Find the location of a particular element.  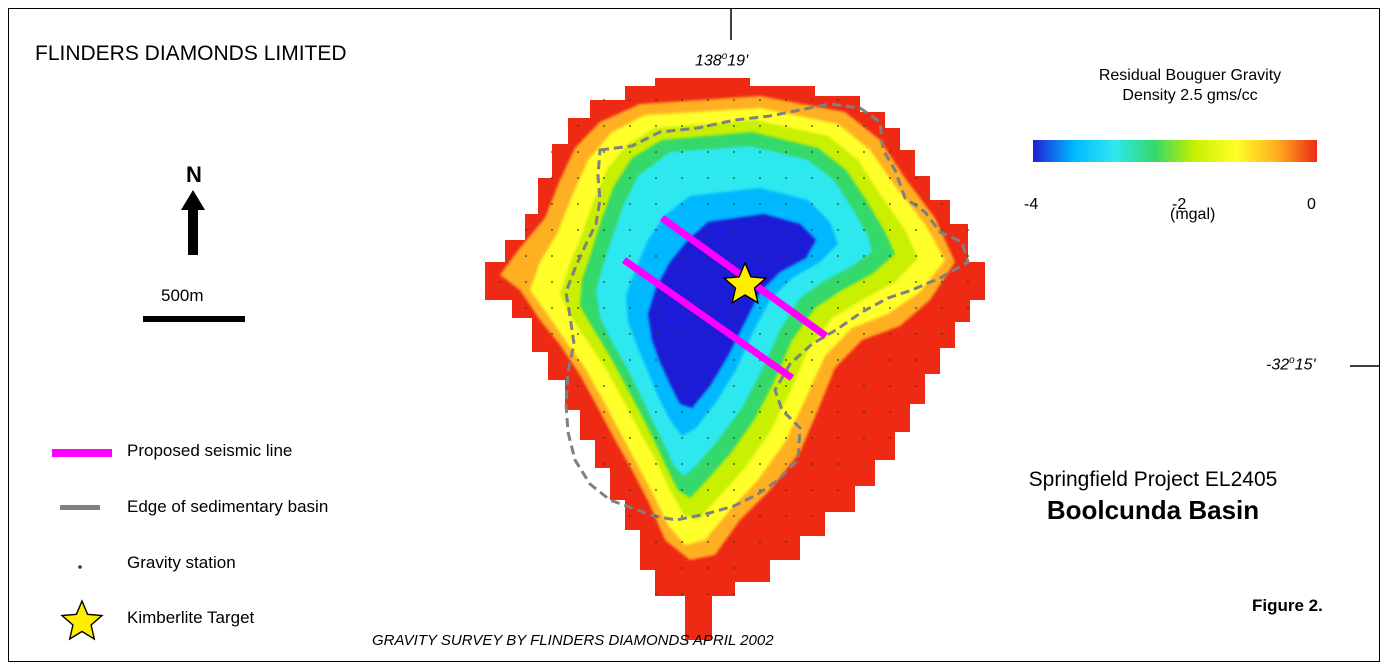

longitude-minutes: 19' is located at coordinates (738, 61).